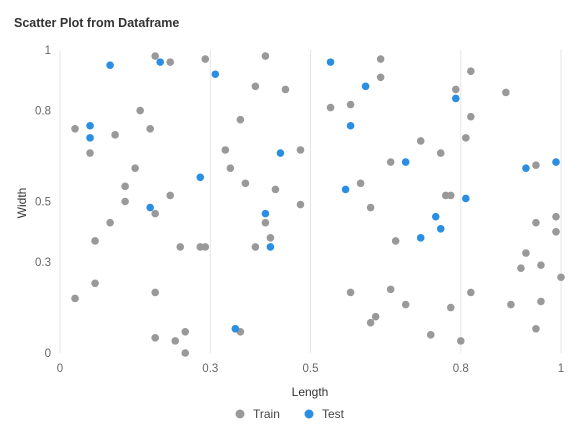  I want to click on x-tick-label: 0.3, so click(210, 369).